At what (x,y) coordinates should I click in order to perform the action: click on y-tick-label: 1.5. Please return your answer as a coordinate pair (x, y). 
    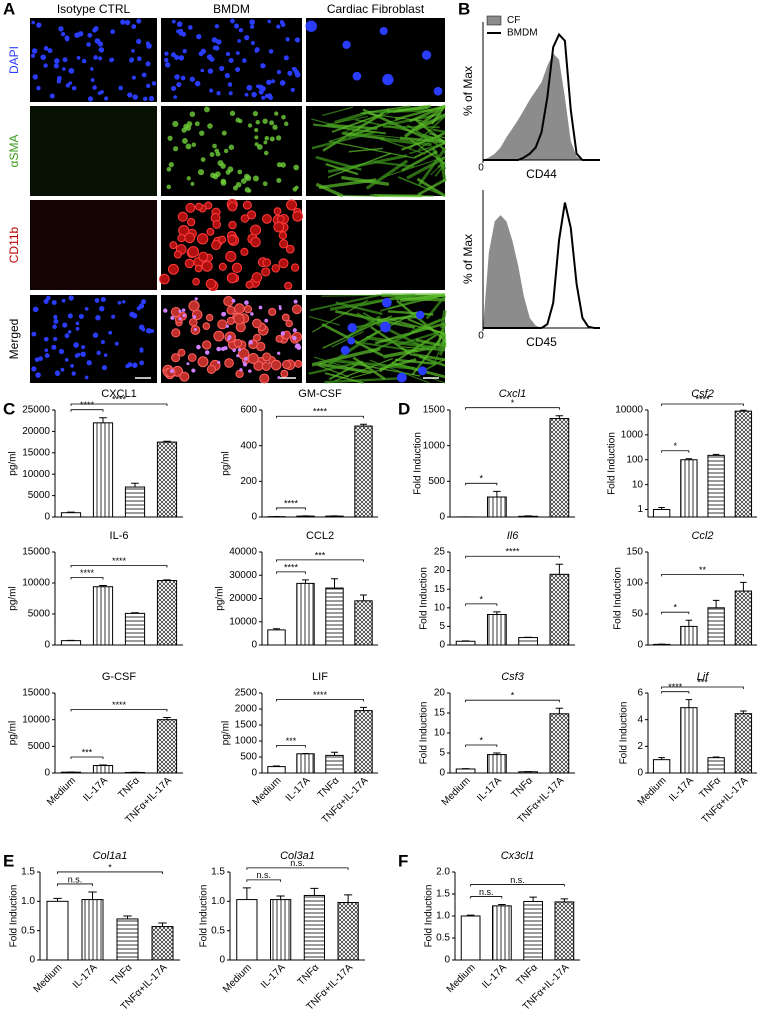
    Looking at the image, I should click on (443, 894).